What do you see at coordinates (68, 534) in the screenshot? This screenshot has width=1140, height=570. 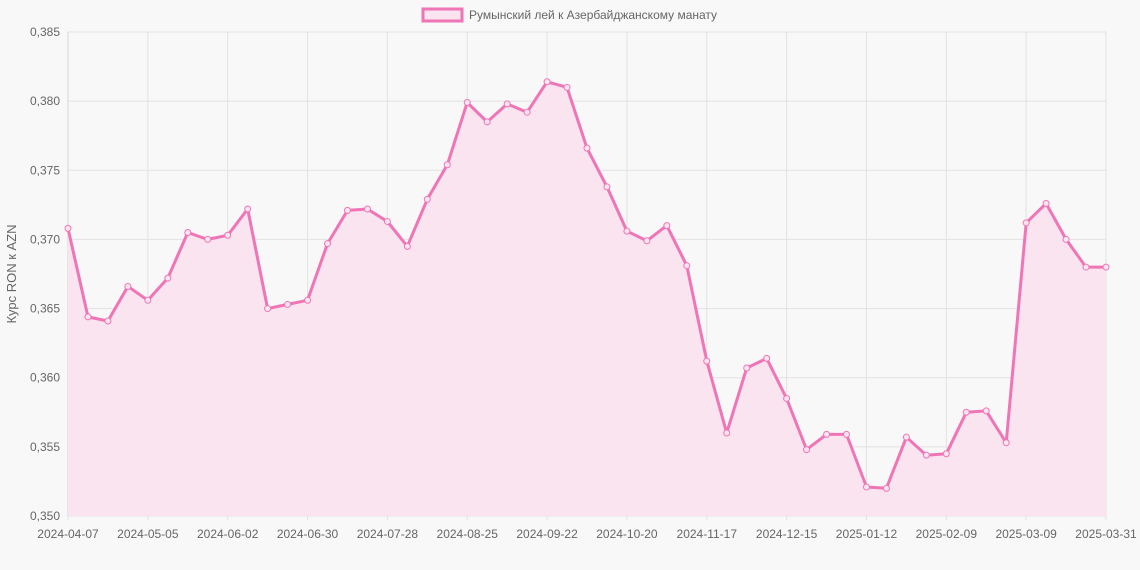 I see `x-tick-label: 2024-04-07` at bounding box center [68, 534].